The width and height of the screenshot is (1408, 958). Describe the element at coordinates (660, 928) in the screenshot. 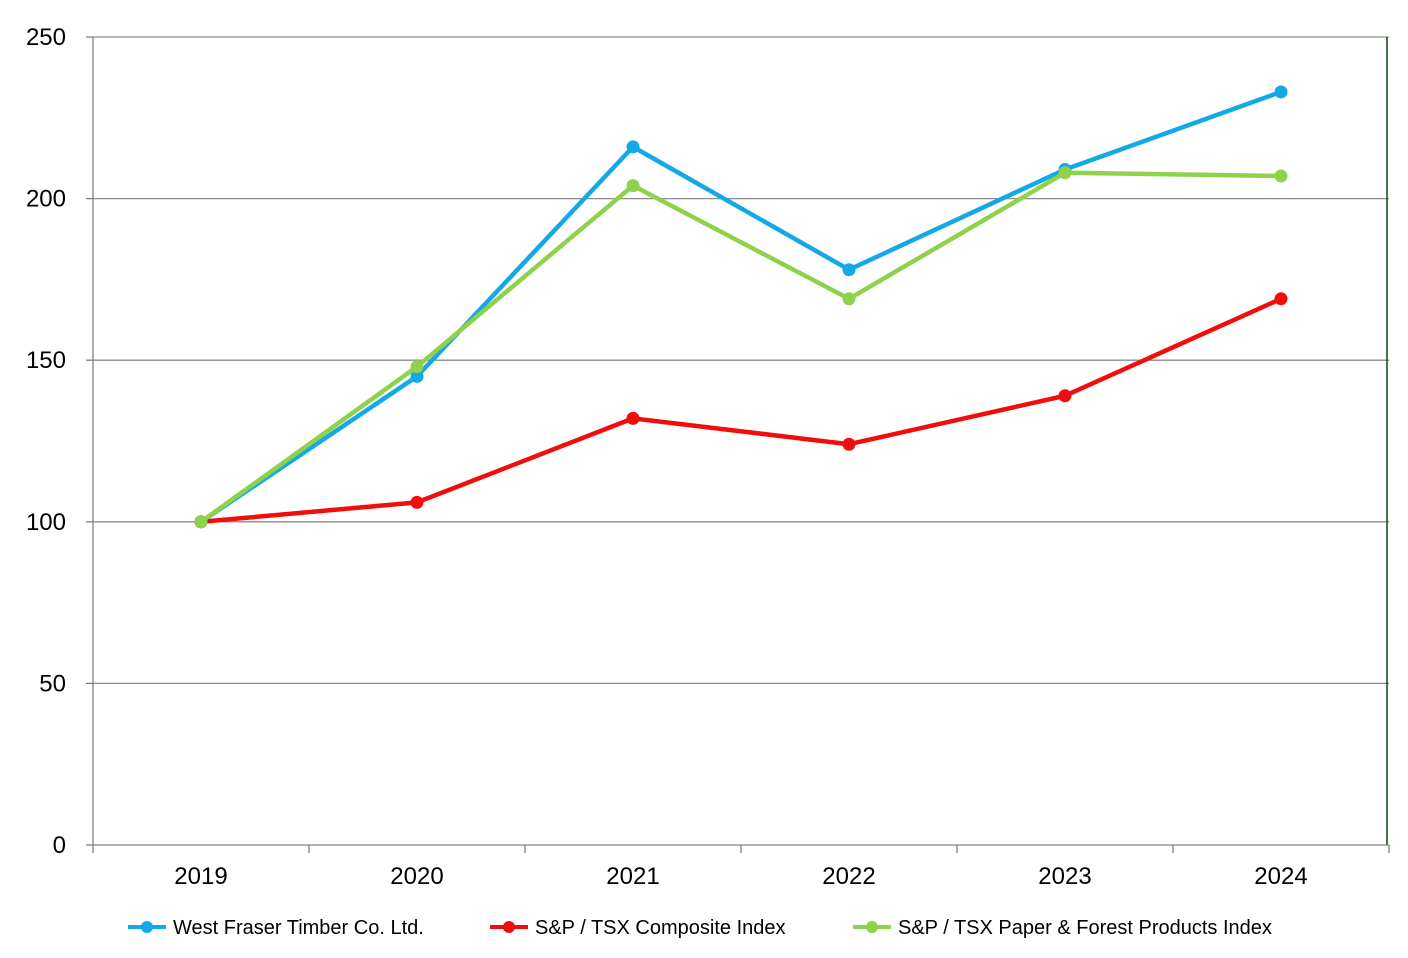

I see `legend-label: S&P / TSX Composite Index` at that location.